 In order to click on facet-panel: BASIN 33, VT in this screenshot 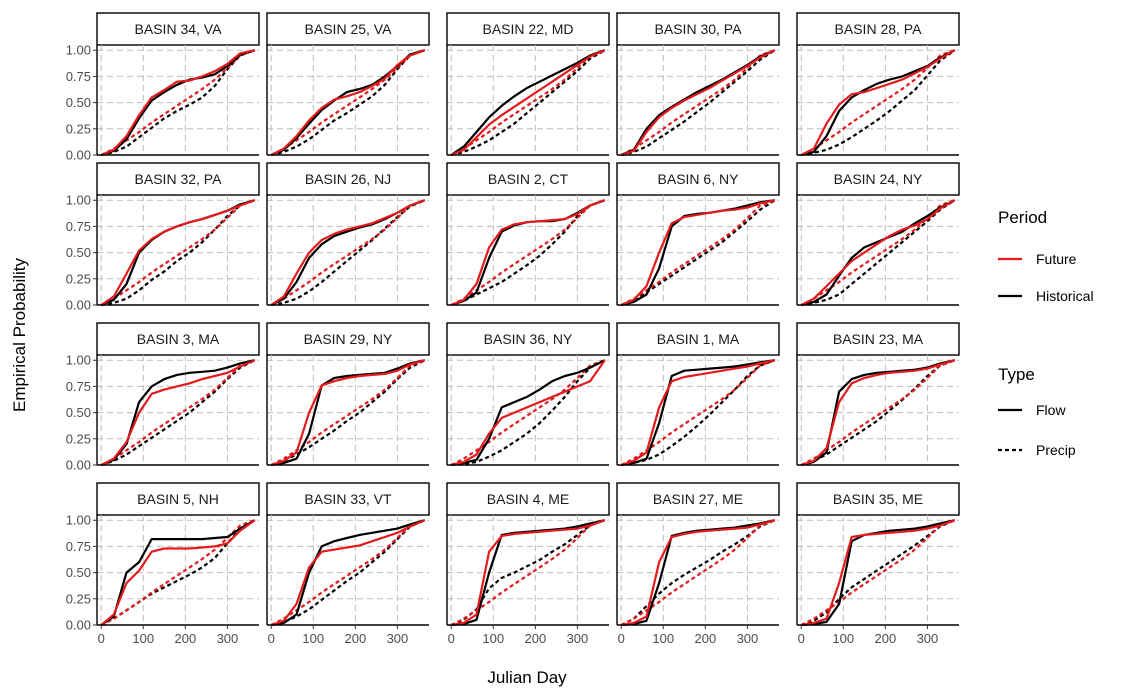, I will do `click(348, 554)`.